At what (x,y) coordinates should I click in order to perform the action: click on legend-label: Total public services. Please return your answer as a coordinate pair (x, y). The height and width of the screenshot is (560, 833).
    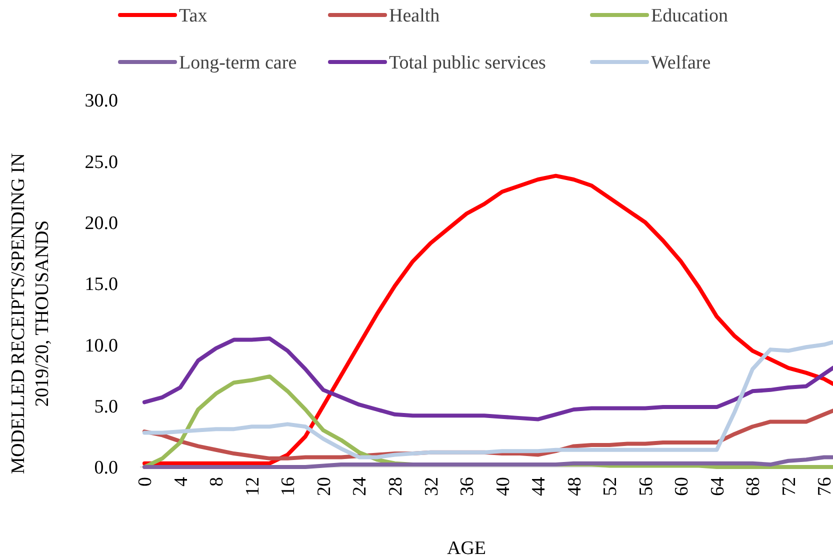
    Looking at the image, I should click on (467, 63).